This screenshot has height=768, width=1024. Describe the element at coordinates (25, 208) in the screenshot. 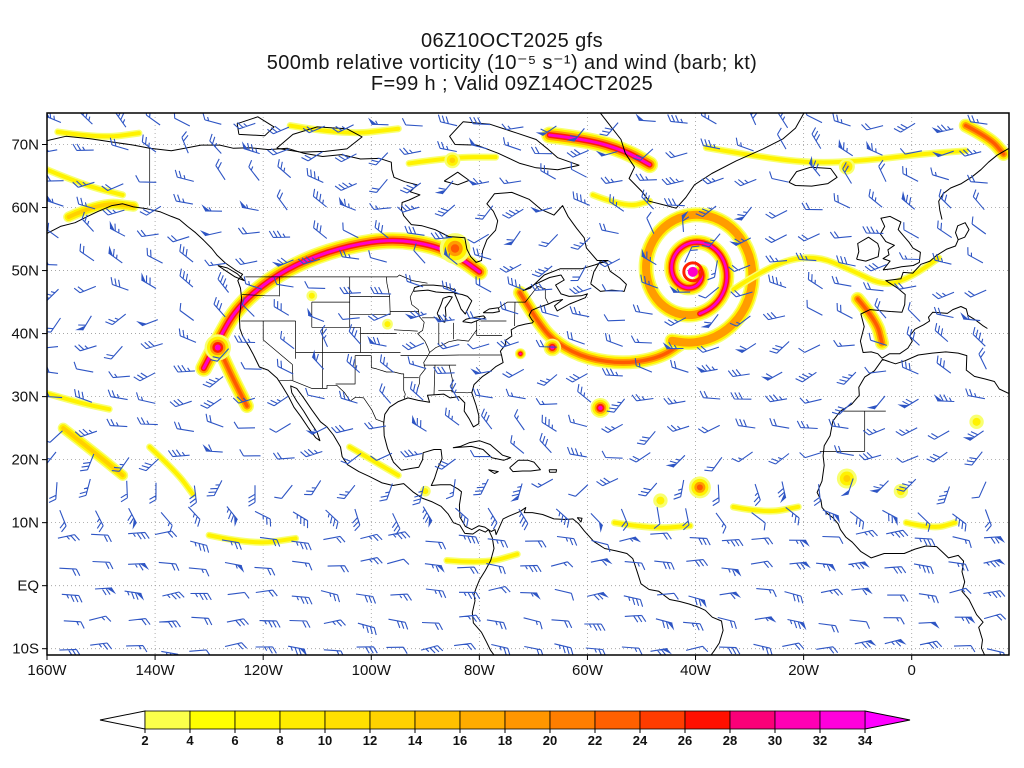

I see `lat-tick-label: 60N` at that location.